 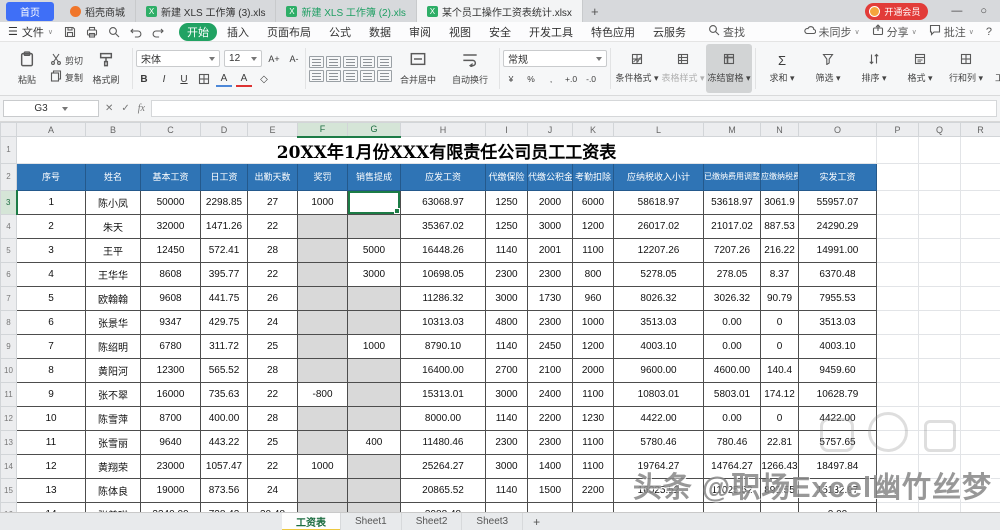 I want to click on cell: 26, so click(x=272, y=298).